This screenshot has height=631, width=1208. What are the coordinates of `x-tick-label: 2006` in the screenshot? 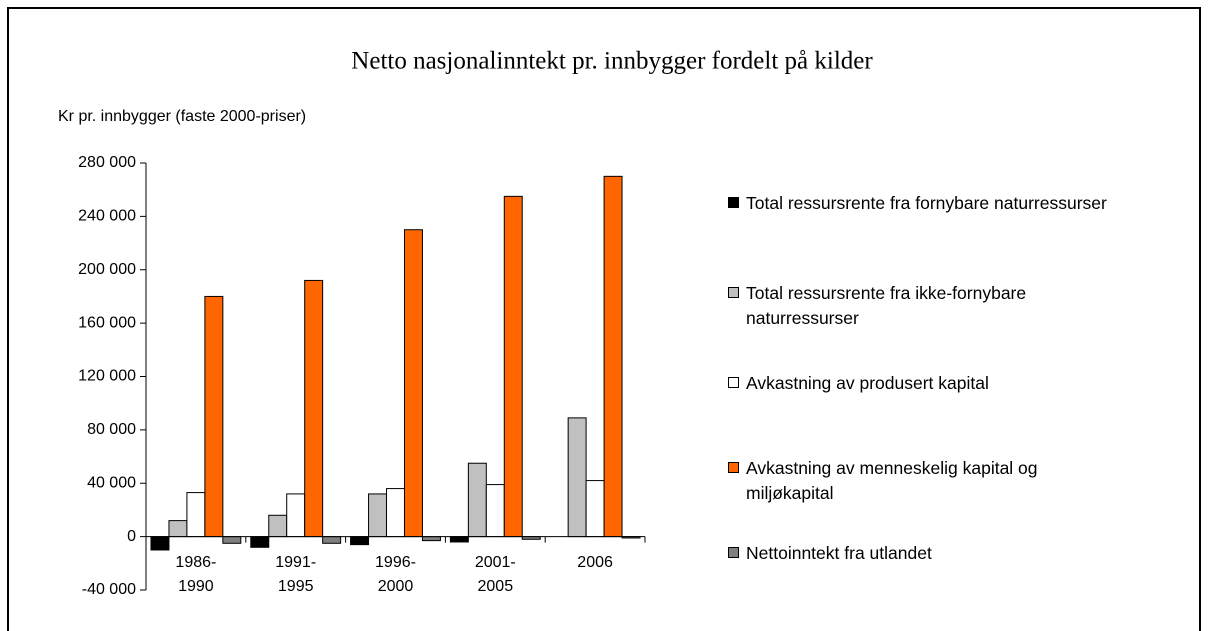 It's located at (595, 562).